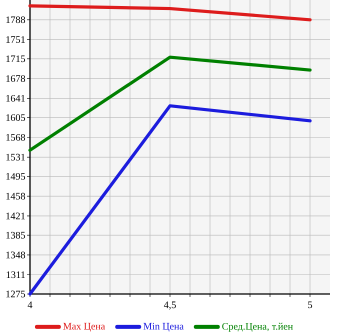  Describe the element at coordinates (16, 255) in the screenshot. I see `y-tick-label: 1348` at that location.